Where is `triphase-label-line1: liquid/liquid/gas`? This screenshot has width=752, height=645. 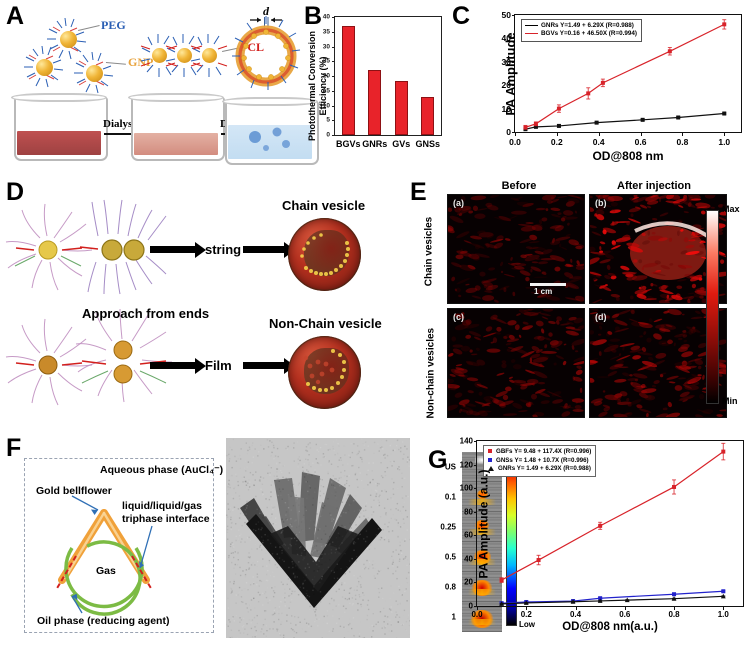 triphase-label-line1: liquid/liquid/gas is located at coordinates (162, 506).